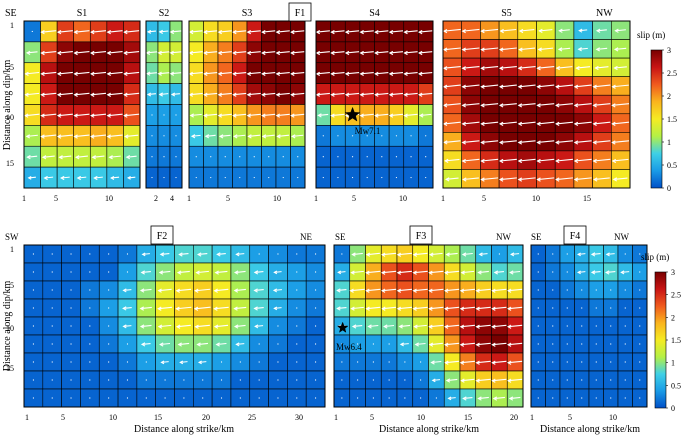 The width and height of the screenshot is (685, 437). I want to click on f2-arrow-r4-c13, so click(258, 308).